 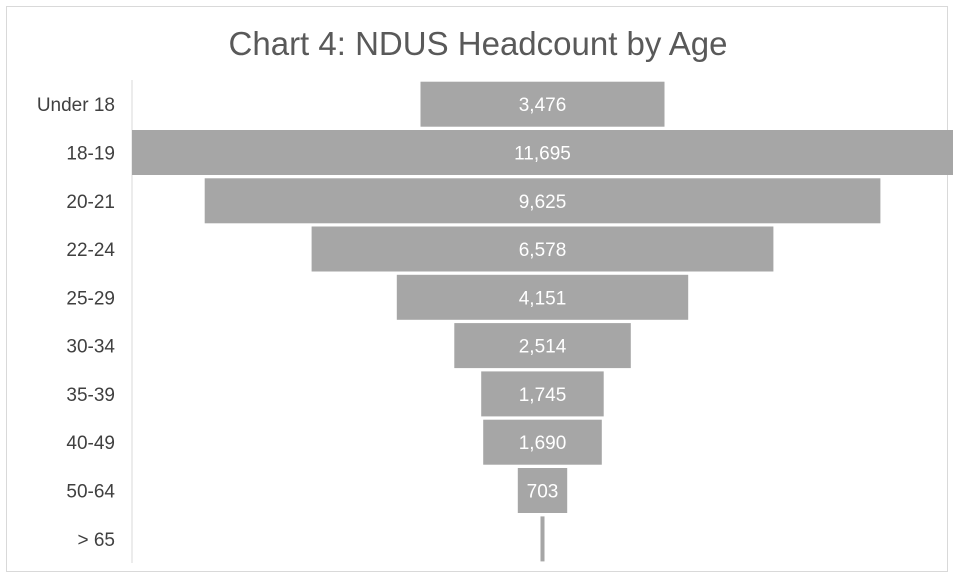 I want to click on value-label-8: 703, so click(x=543, y=492).